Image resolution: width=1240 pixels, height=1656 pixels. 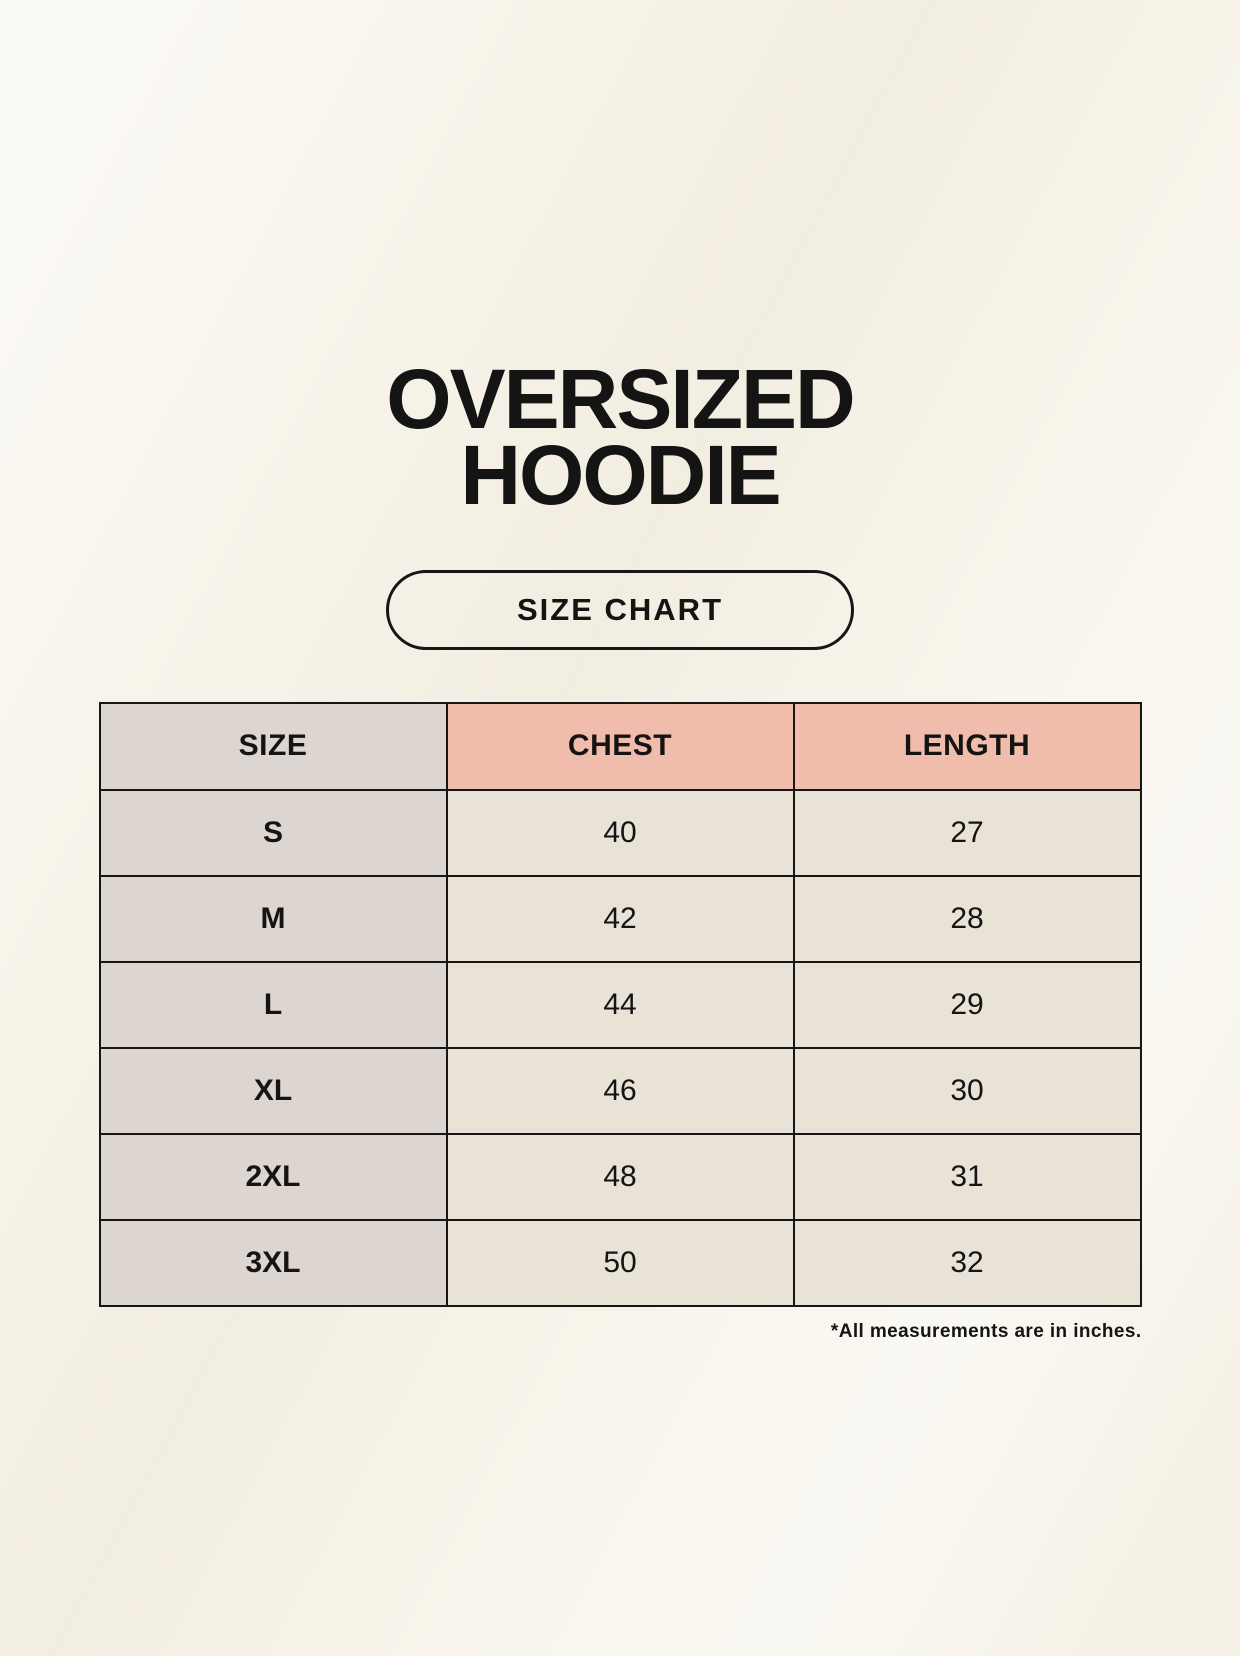 I want to click on table-row-2xl: 2XL 48 31, so click(x=620, y=1176).